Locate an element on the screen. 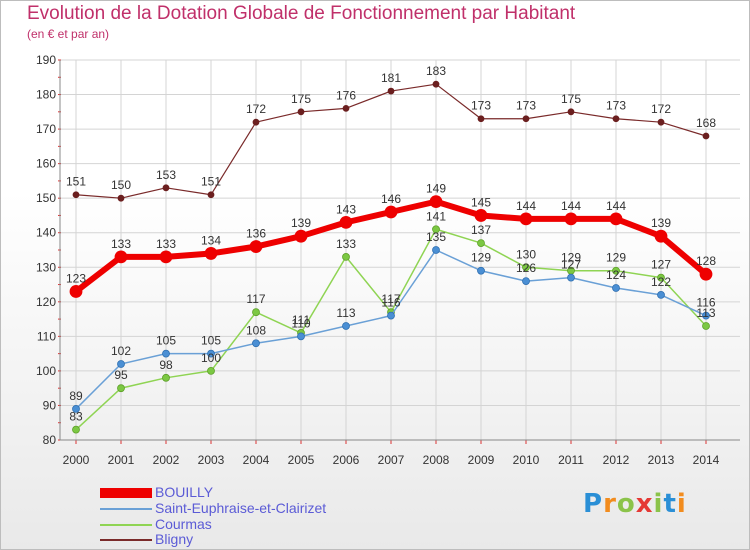 Image resolution: width=750 pixels, height=550 pixels. chart-subtitle: (en € et par an) is located at coordinates (68, 34).